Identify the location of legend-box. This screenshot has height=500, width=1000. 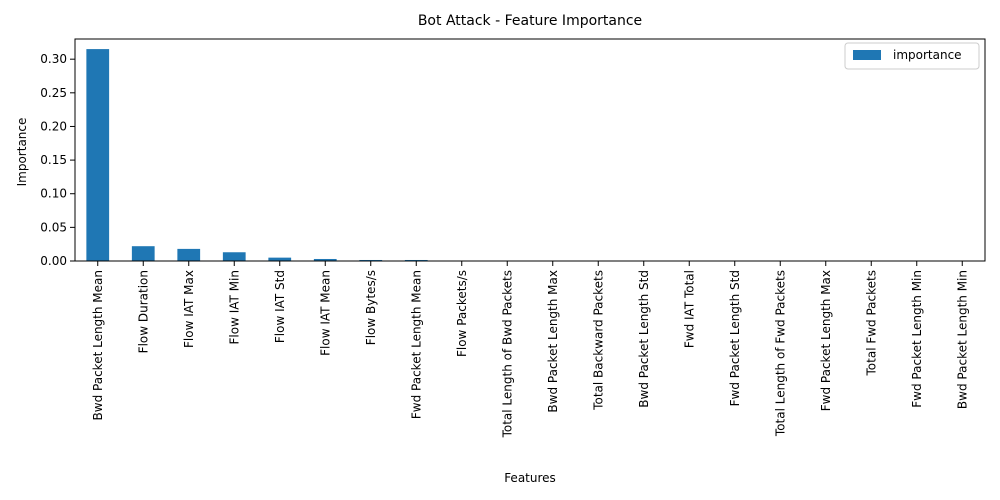
(912, 56).